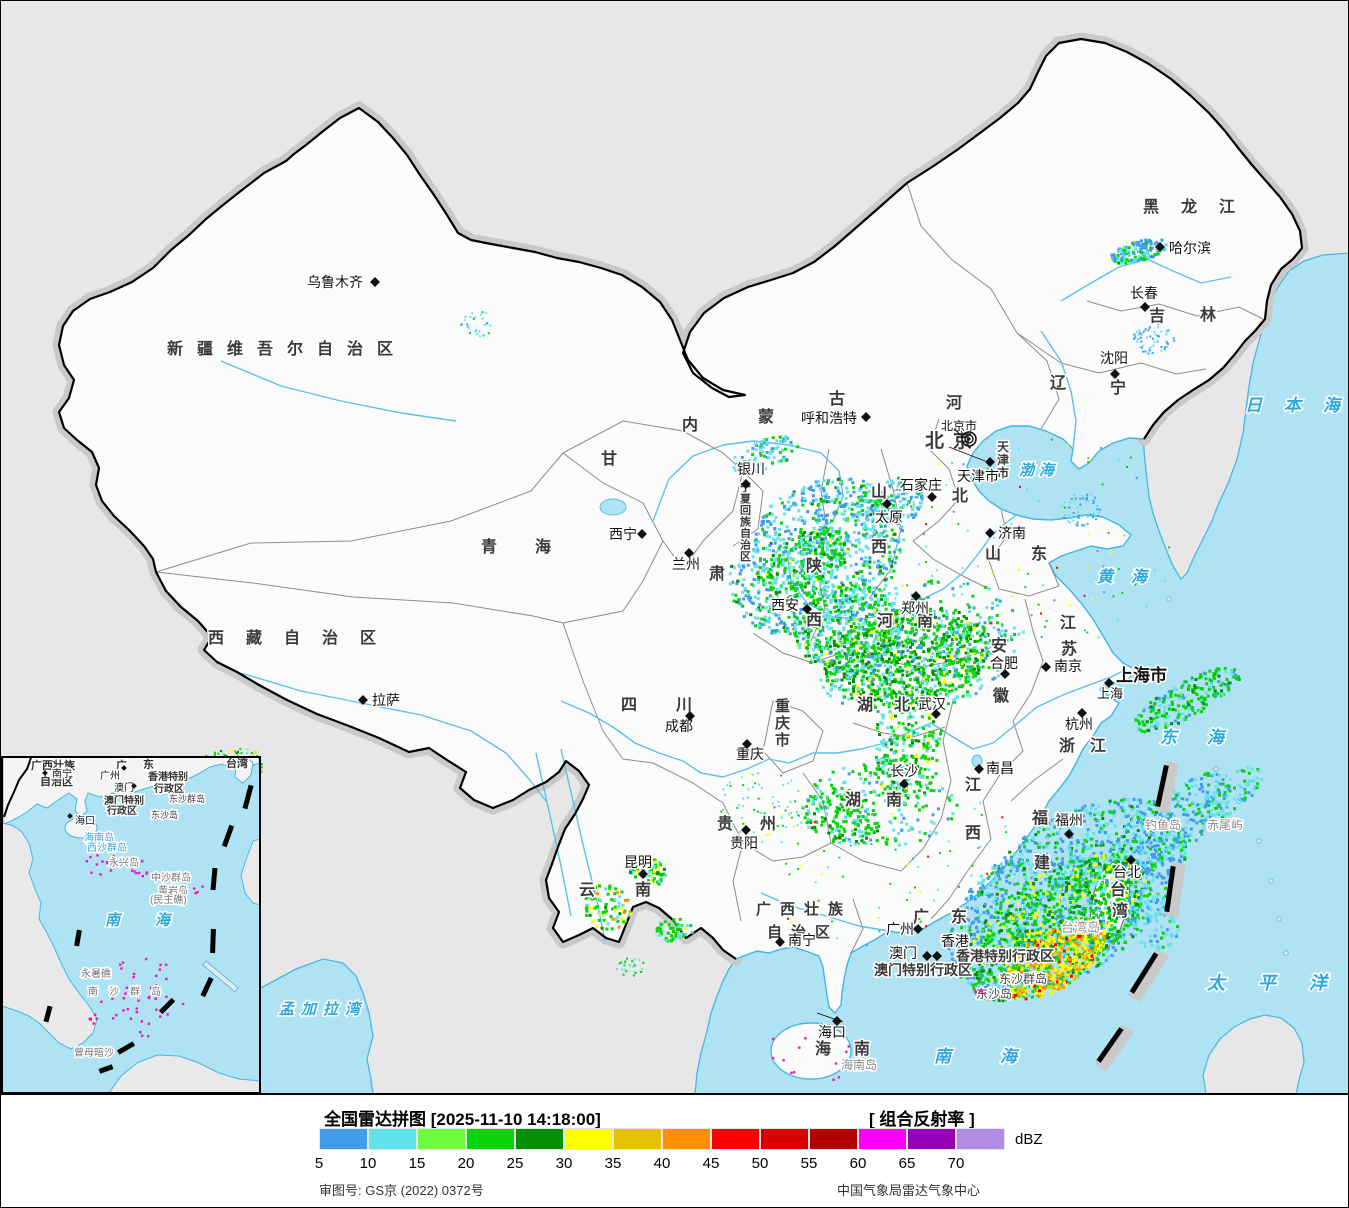  Describe the element at coordinates (1297, 405) in the screenshot. I see `sea-label: 日本海` at that location.